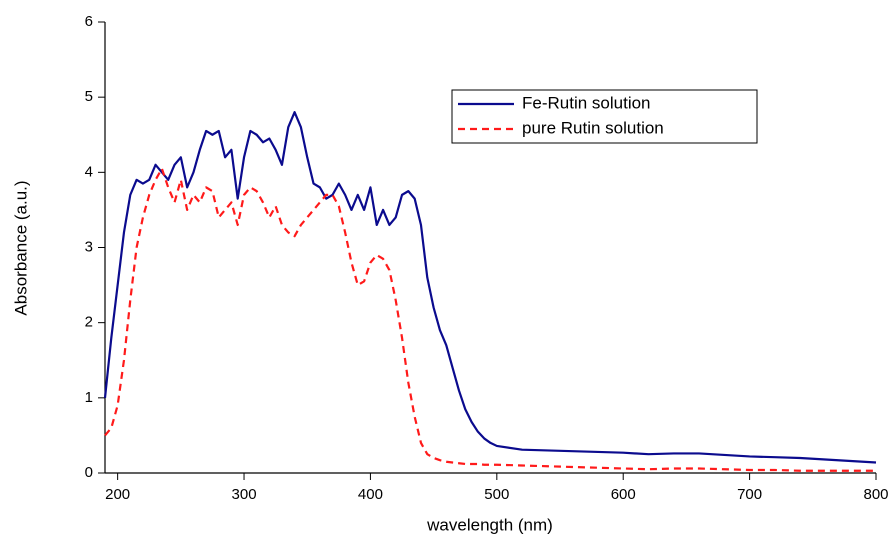 The image size is (895, 539). What do you see at coordinates (89, 322) in the screenshot?
I see `y-tick-label: 2` at bounding box center [89, 322].